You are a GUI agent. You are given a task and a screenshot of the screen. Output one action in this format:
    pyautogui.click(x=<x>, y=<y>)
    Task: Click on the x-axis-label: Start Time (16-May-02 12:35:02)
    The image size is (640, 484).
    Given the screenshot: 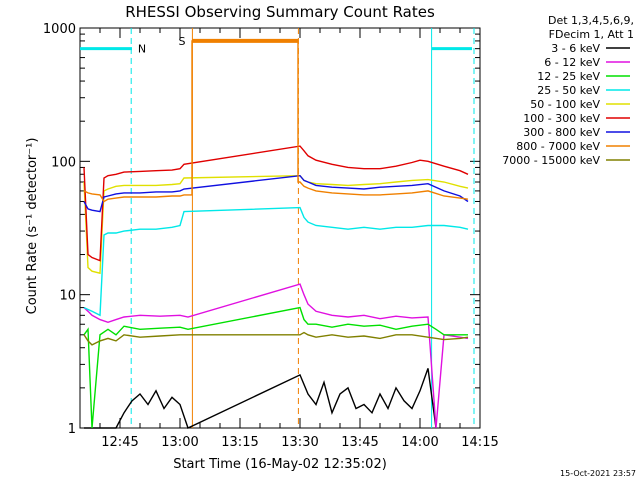 What is the action you would take?
    pyautogui.click(x=280, y=464)
    